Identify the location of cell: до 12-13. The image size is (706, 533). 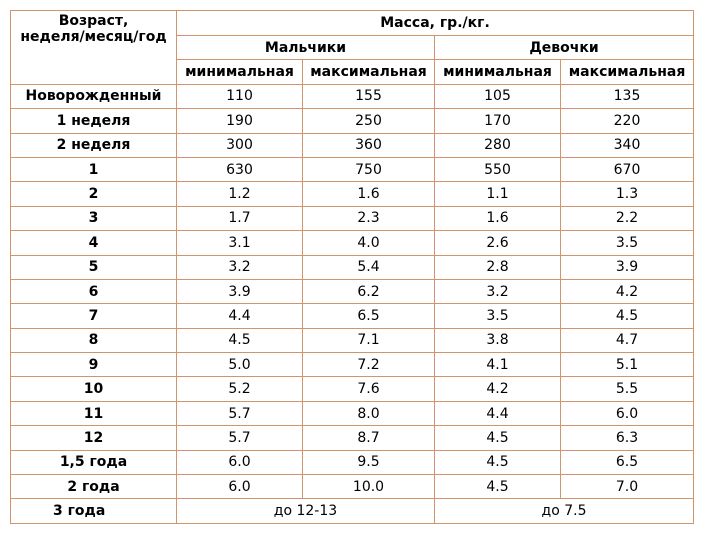
(305, 511).